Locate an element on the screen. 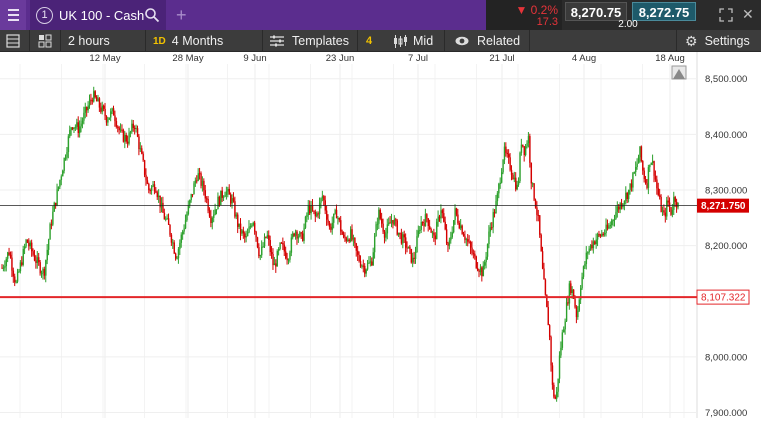 The width and height of the screenshot is (761, 423). settings-button: ⚙ Settings is located at coordinates (717, 41).